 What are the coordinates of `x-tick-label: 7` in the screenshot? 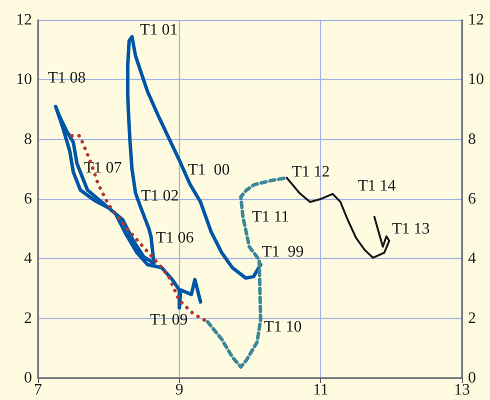 It's located at (38, 390).